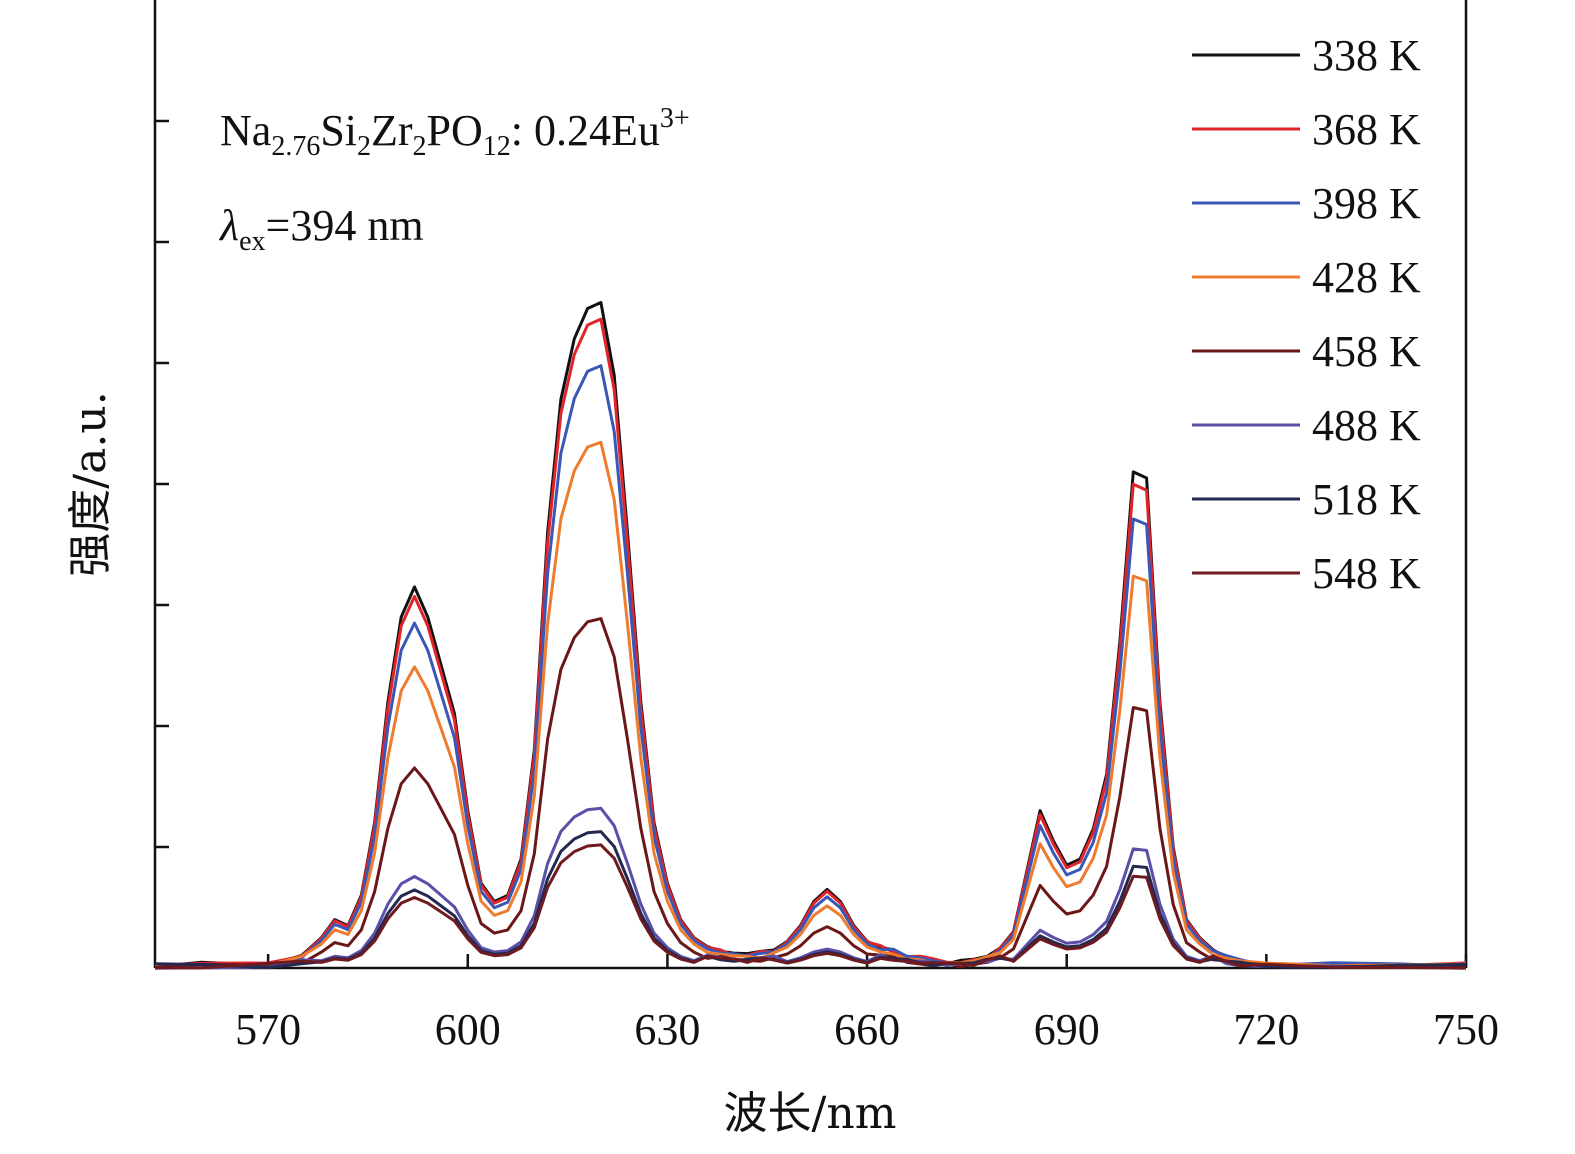 This screenshot has width=1575, height=1154. I want to click on series-line-518-K, so click(810, 900).